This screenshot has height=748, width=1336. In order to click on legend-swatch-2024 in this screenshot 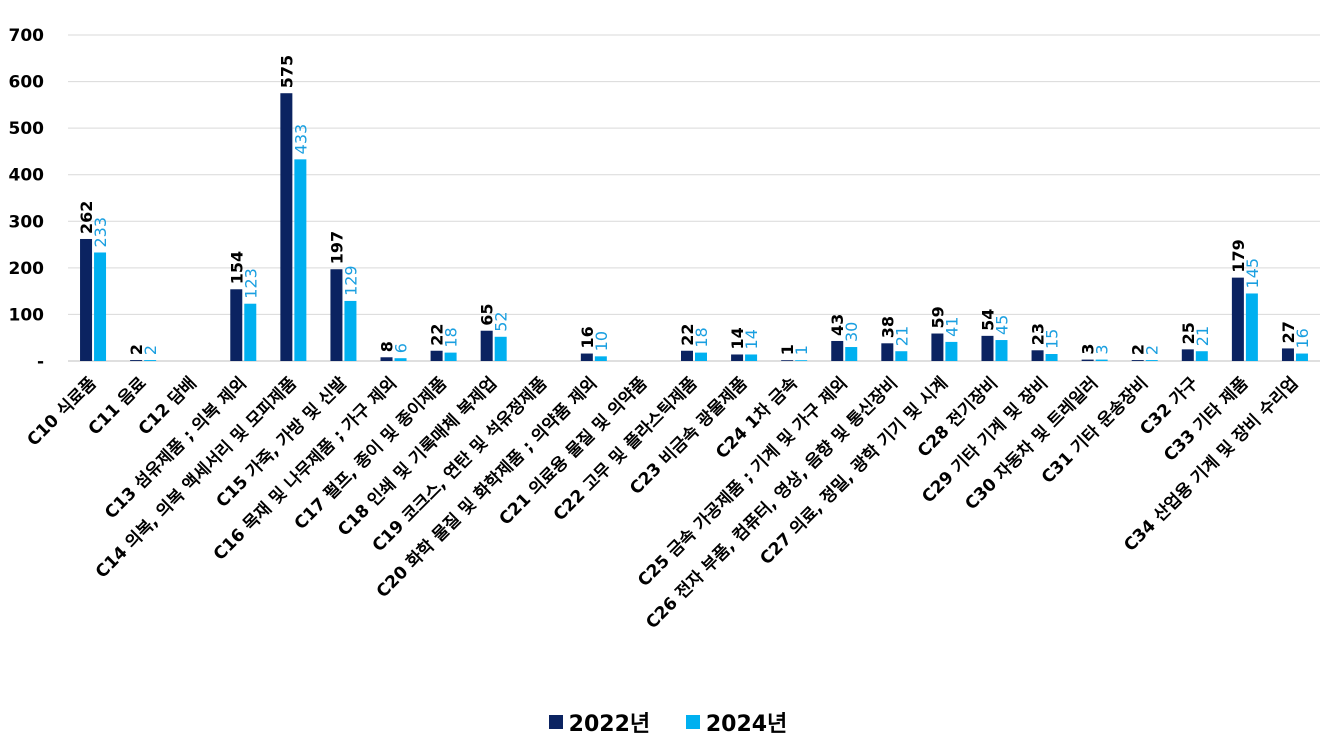, I will do `click(692, 722)`.